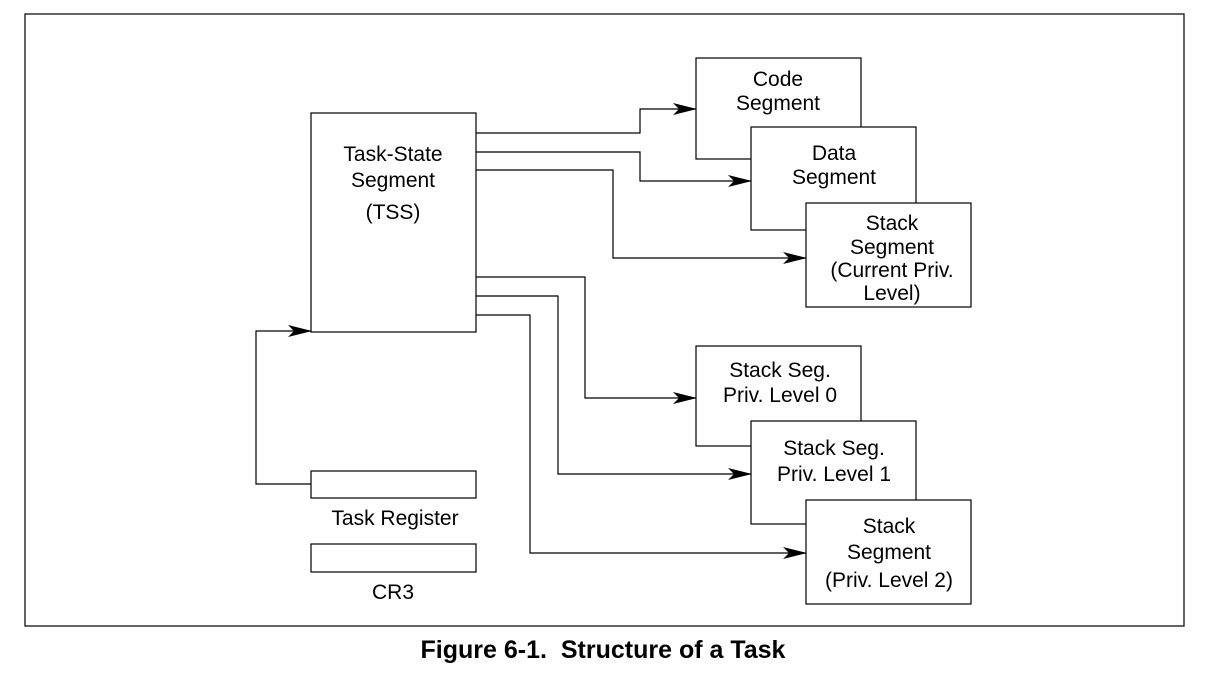 The image size is (1206, 676). I want to click on cr3-register: CR3, so click(393, 573).